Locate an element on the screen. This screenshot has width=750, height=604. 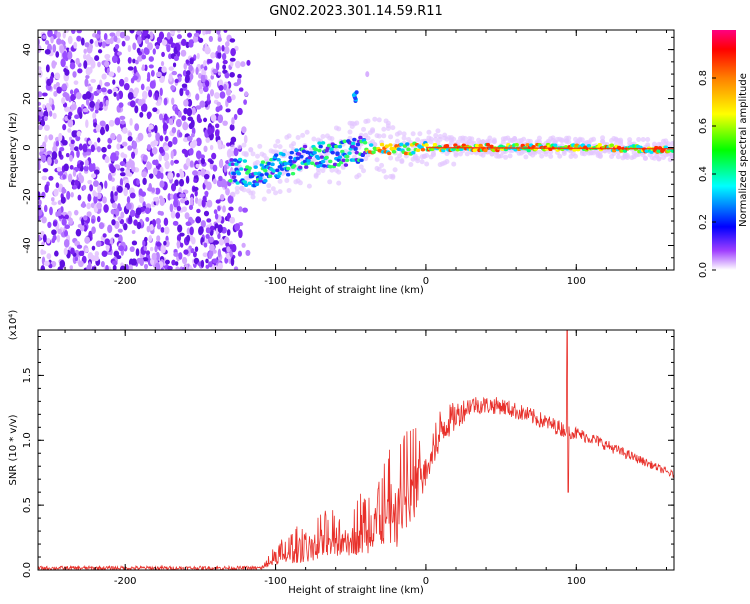
x-tick-label: -100 is located at coordinates (275, 281).